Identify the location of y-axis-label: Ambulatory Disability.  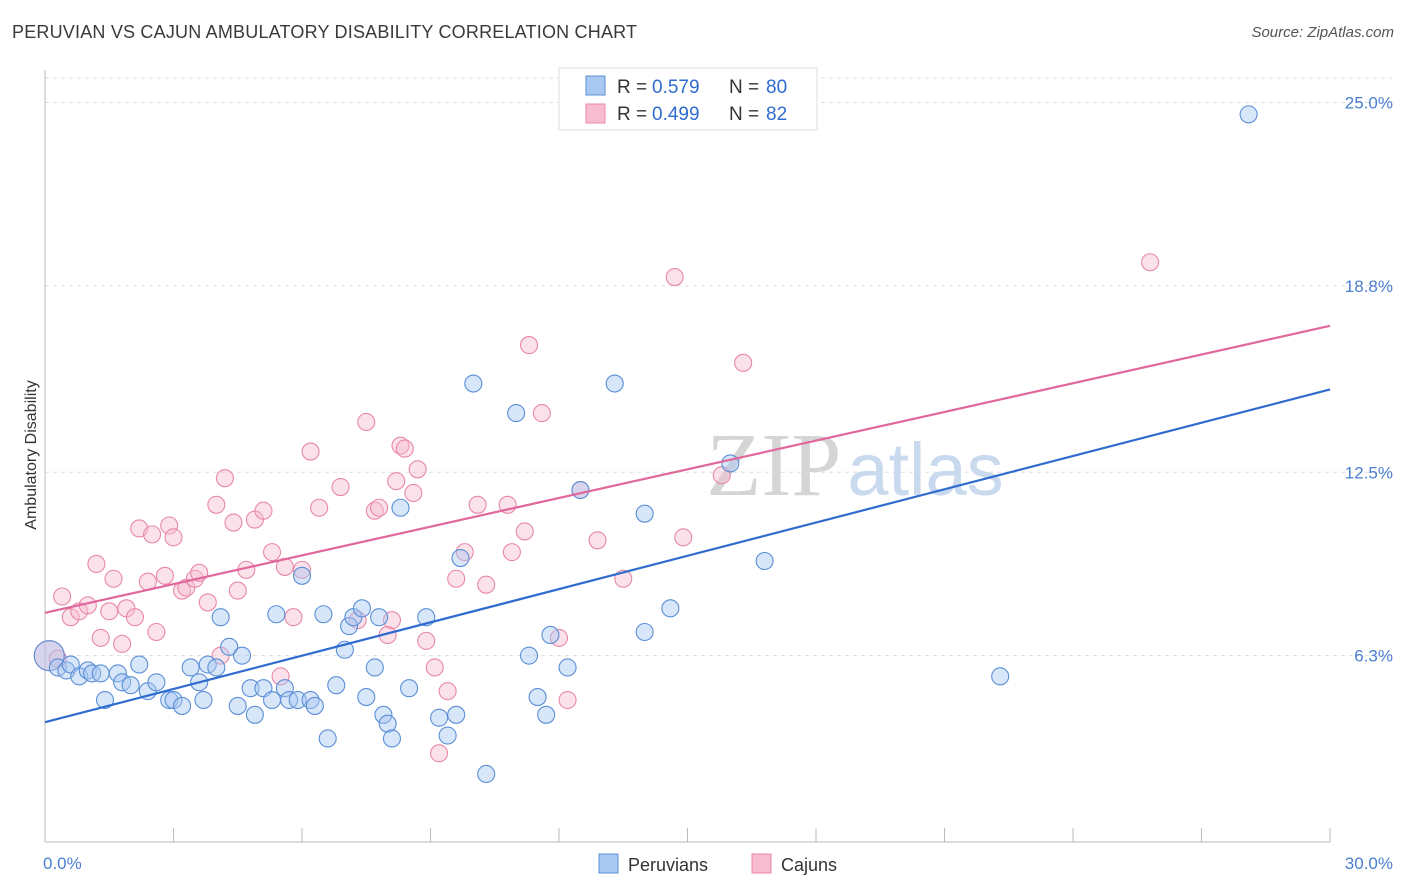
(31, 454).